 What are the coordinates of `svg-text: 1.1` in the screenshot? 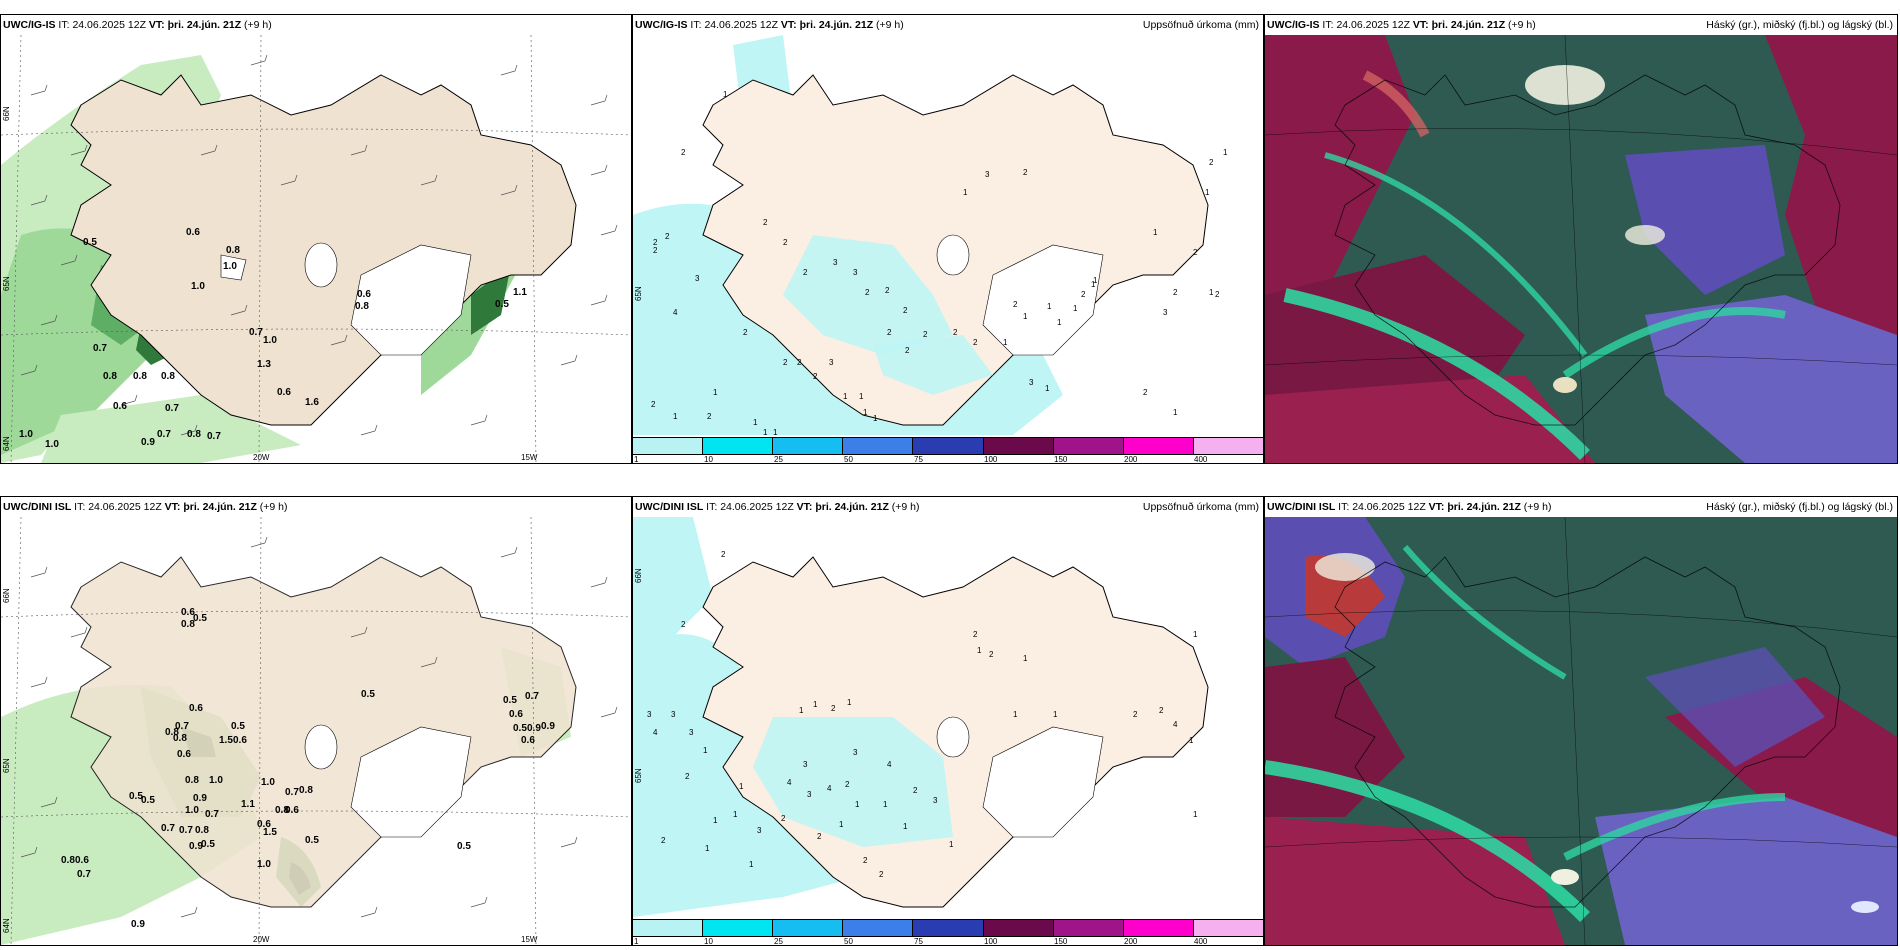 It's located at (248, 804).